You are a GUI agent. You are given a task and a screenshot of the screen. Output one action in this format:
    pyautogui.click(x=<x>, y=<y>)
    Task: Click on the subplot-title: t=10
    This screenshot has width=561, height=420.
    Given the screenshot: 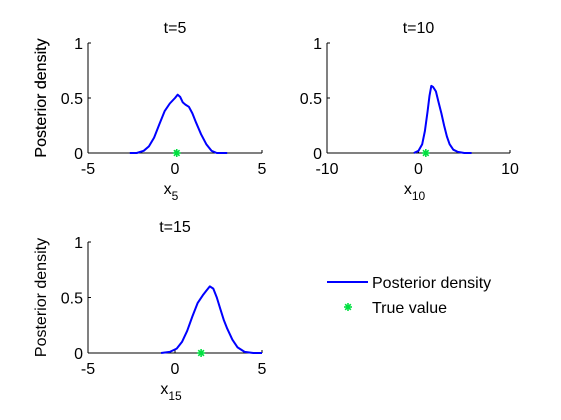 What is the action you would take?
    pyautogui.click(x=419, y=28)
    